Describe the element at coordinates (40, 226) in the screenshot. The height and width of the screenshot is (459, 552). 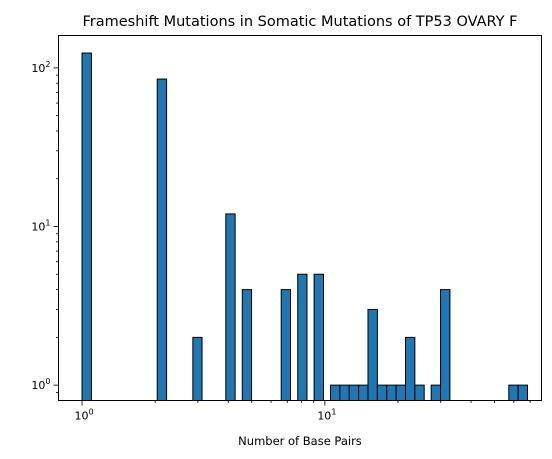
I see `y-tick-label: 10¹` at that location.